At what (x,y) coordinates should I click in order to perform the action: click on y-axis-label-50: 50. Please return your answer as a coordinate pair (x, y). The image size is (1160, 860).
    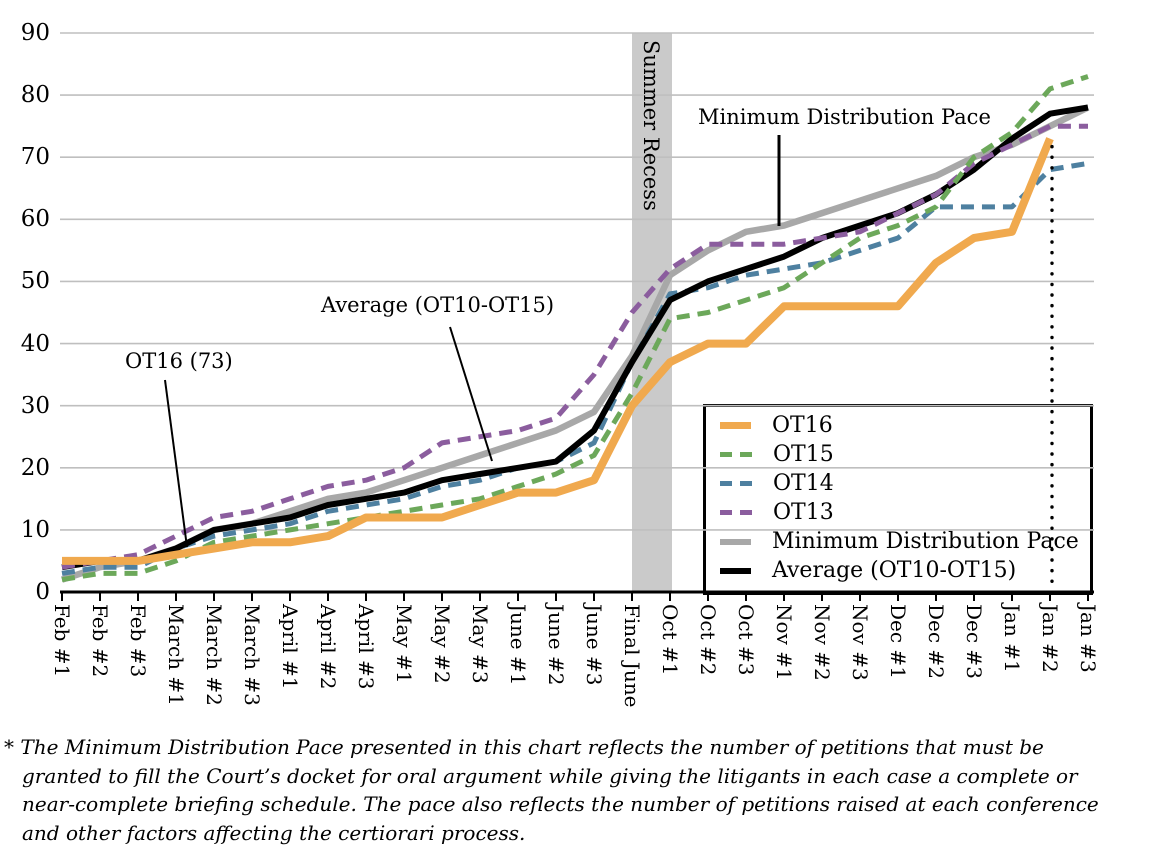
    Looking at the image, I should click on (35, 281).